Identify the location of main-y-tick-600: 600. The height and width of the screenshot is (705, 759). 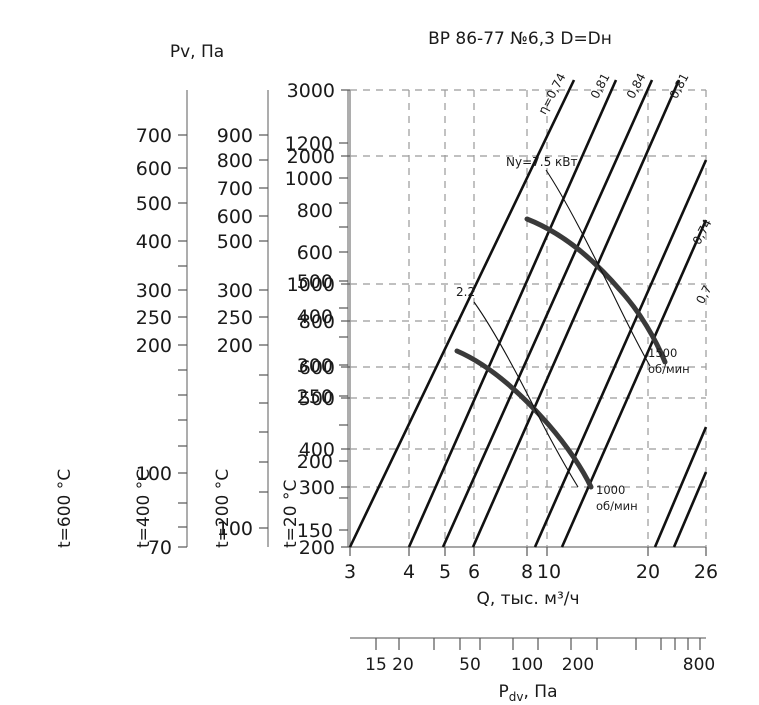
(317, 368).